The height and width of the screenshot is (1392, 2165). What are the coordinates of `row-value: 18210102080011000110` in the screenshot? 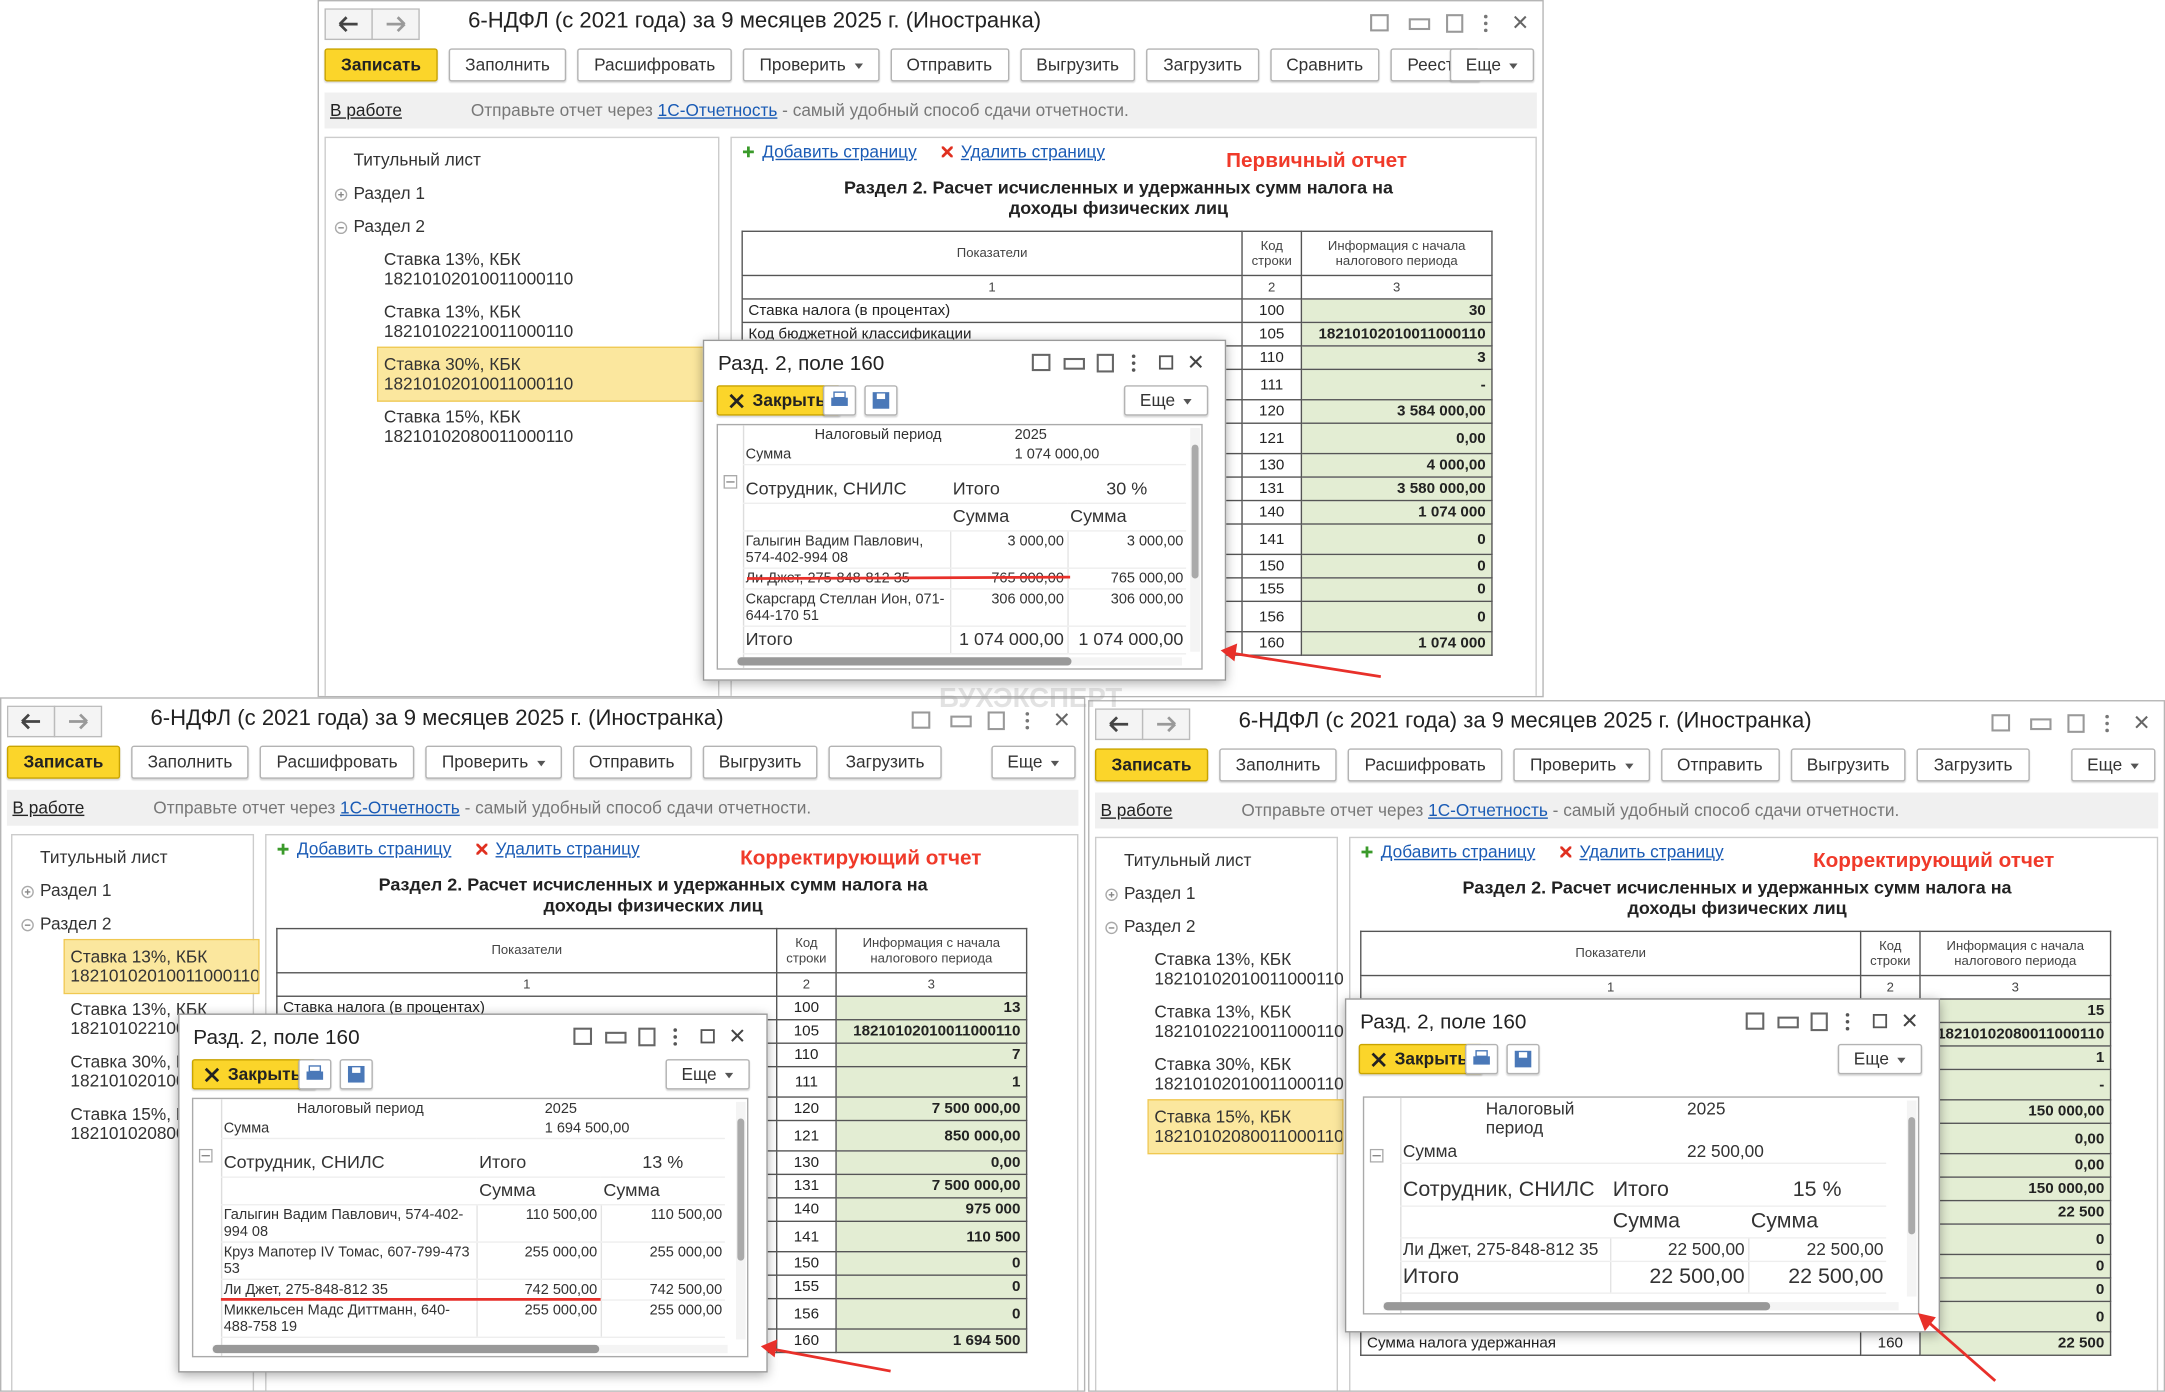 It's located at (2015, 1034).